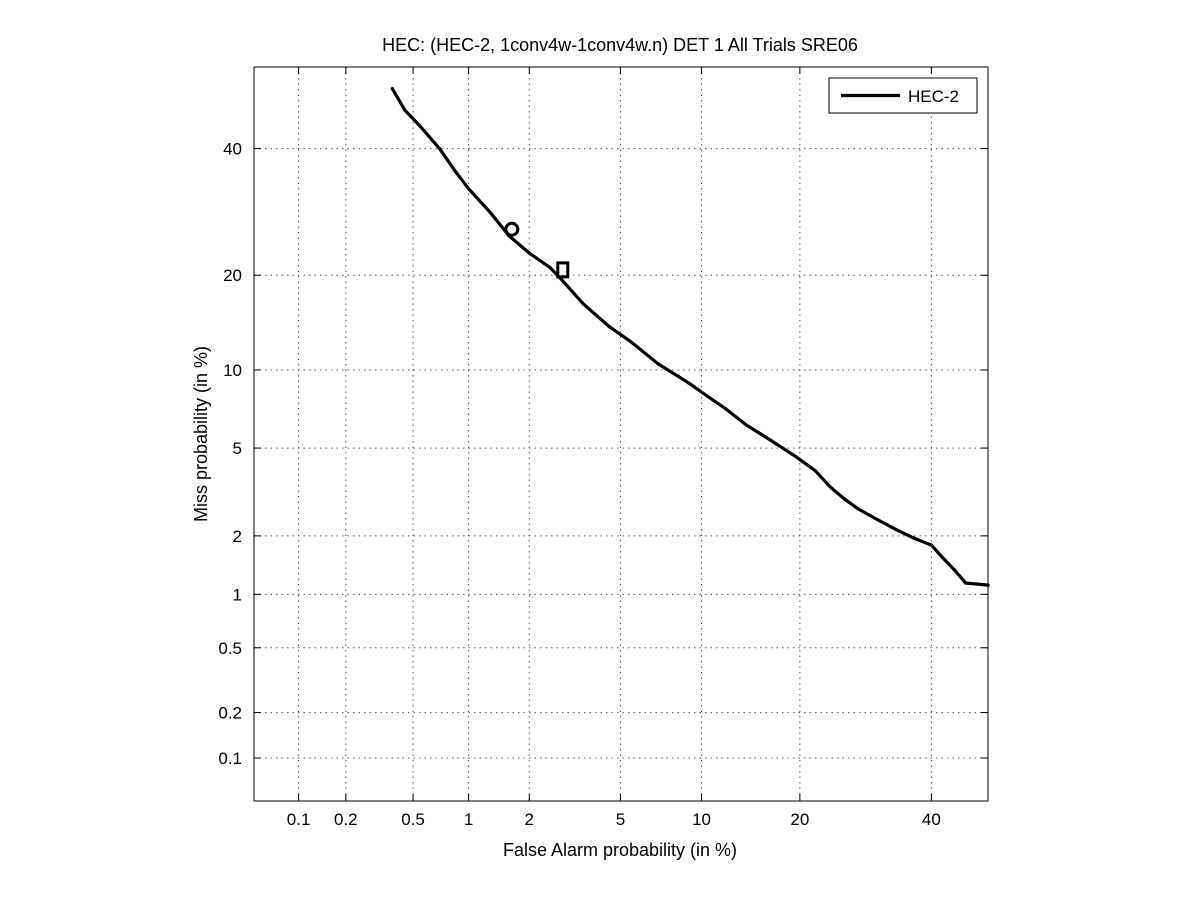 Image resolution: width=1201 pixels, height=900 pixels. What do you see at coordinates (230, 454) in the screenshot?
I see `y-tick-labels: 0.1 0.2 0.5 1 2 5 10 20 40` at bounding box center [230, 454].